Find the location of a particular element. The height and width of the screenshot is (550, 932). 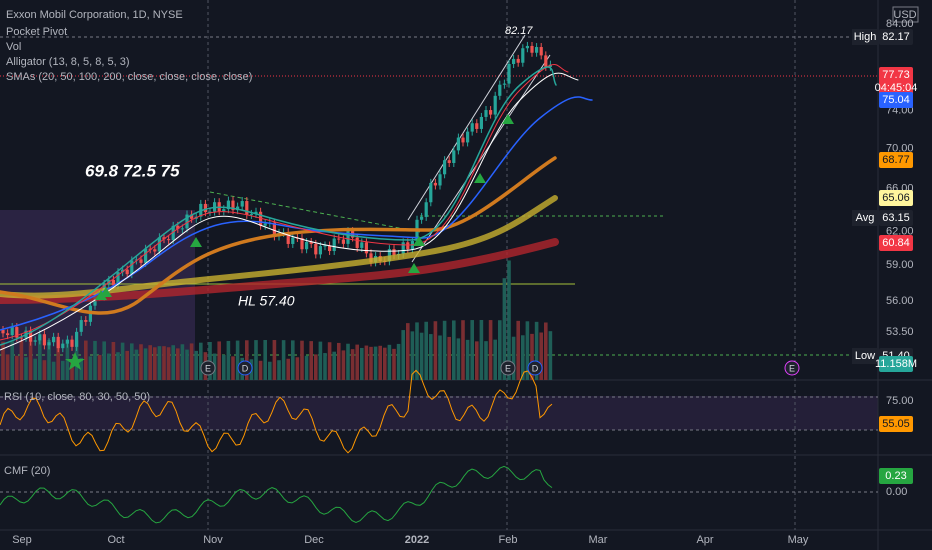

indicator: Alligator (13, 8, 5, 8, 5, 3) is located at coordinates (68, 62).